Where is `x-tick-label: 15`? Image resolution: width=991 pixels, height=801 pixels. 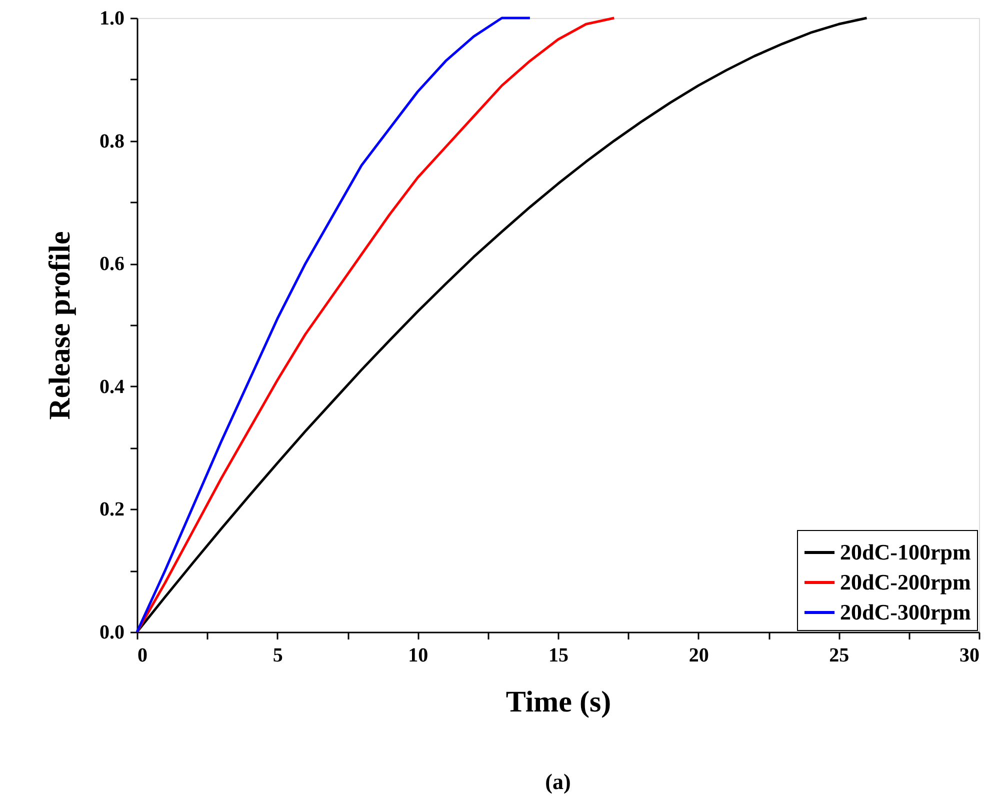
x-tick-label: 15 is located at coordinates (558, 655).